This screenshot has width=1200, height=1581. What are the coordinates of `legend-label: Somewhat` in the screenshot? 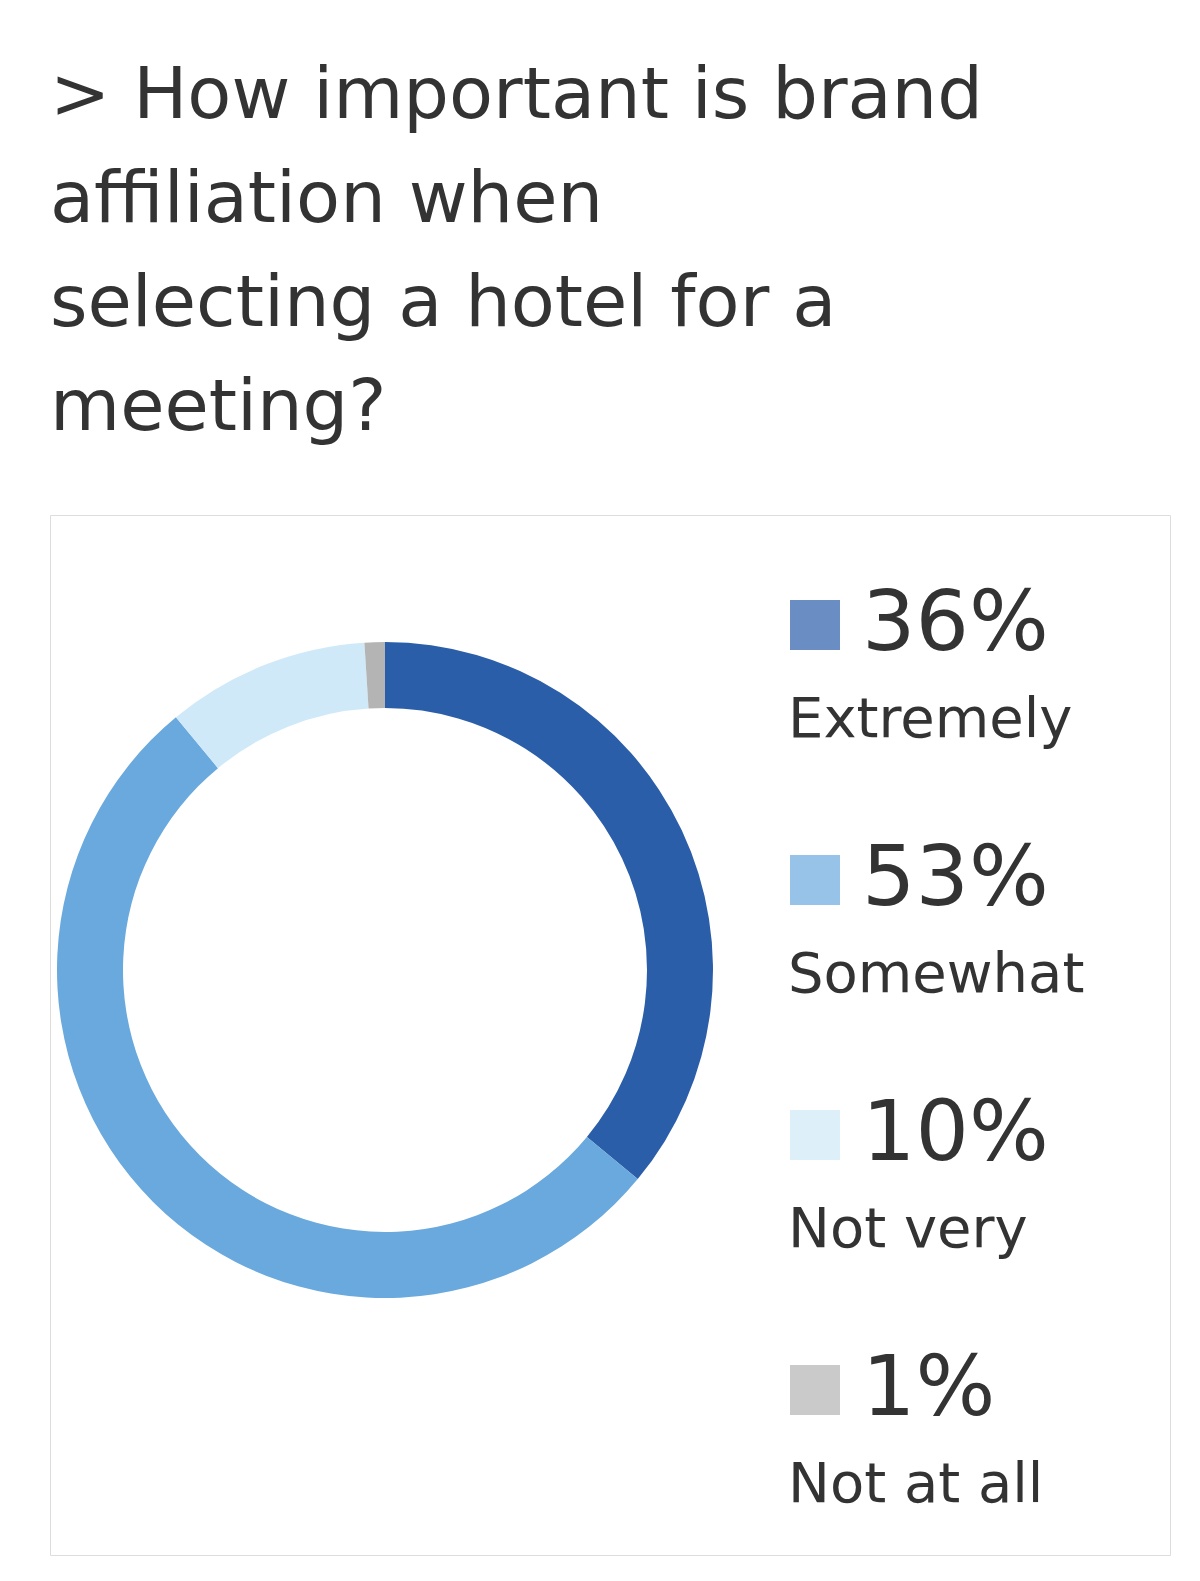 It's located at (936, 972).